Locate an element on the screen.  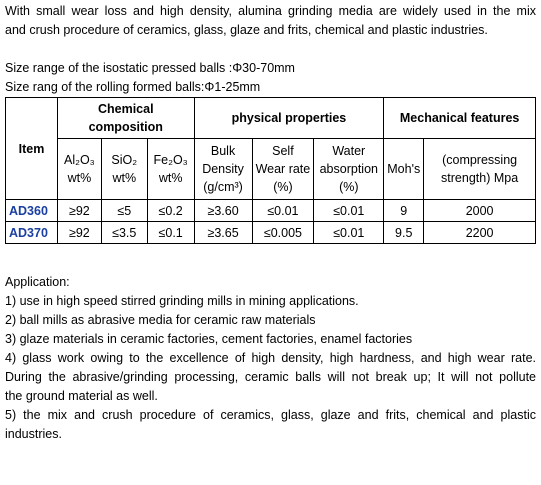
compressing-header: (compressing strength) Mpa is located at coordinates (479, 169).